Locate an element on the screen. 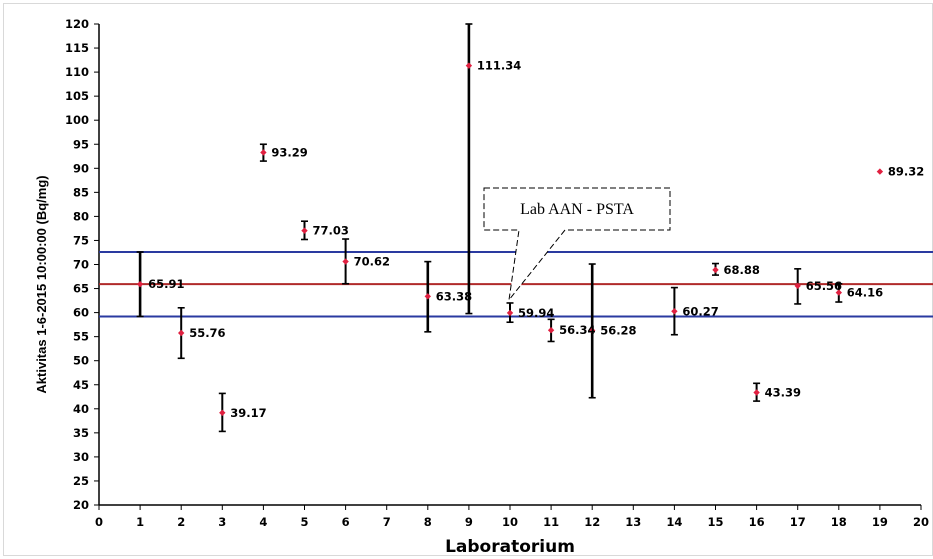 The height and width of the screenshot is (559, 933). data-label: 65.91 is located at coordinates (166, 284).